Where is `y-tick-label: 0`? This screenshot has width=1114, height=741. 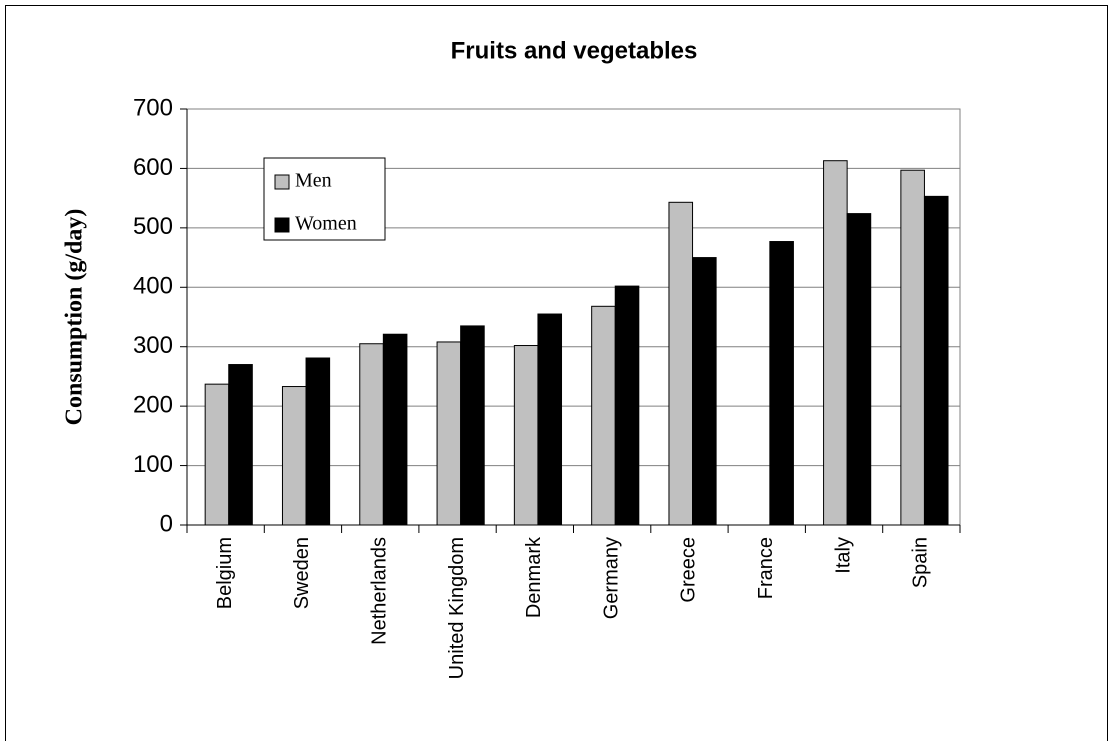 y-tick-label: 0 is located at coordinates (166, 523).